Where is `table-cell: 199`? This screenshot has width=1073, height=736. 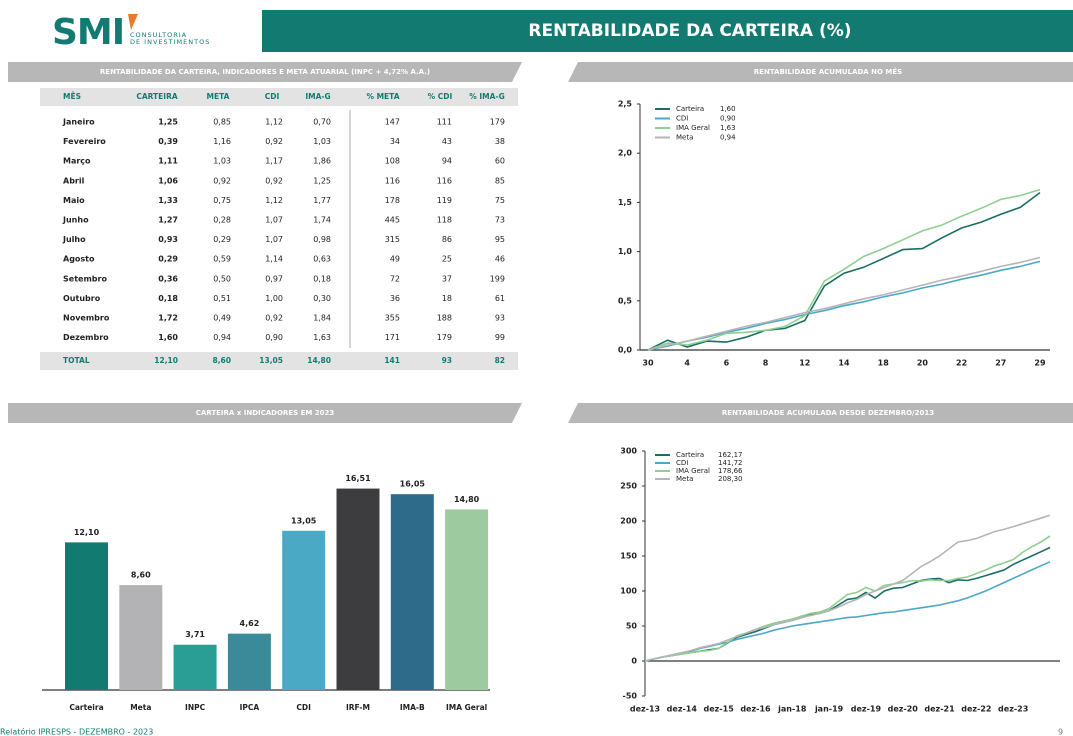 table-cell: 199 is located at coordinates (497, 278).